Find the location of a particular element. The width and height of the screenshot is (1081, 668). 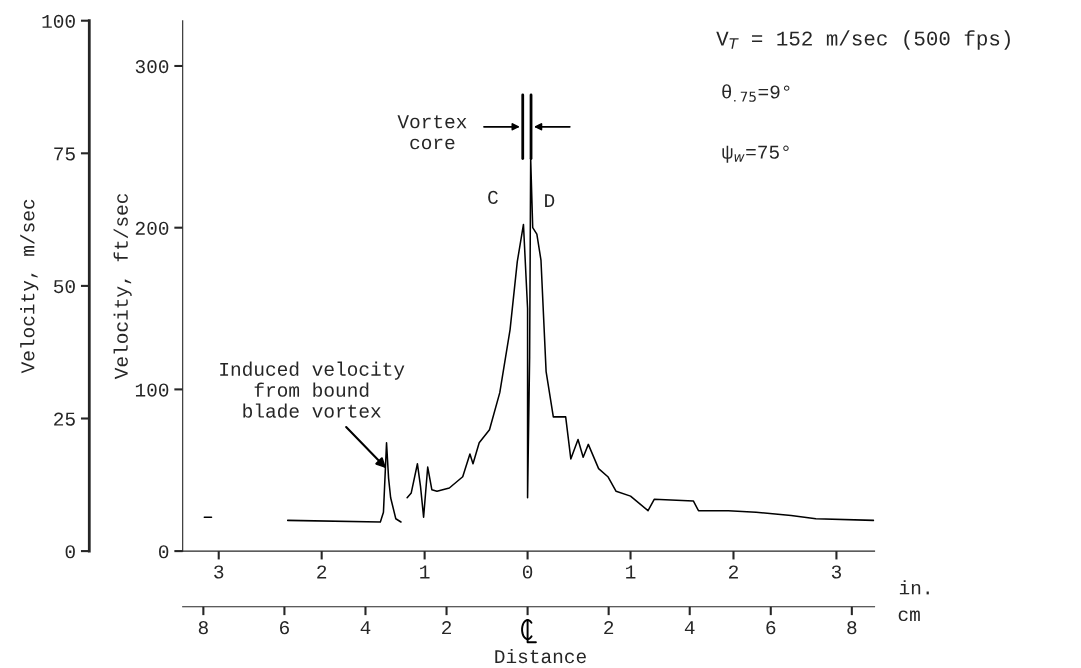

y2-tick-label: 0 is located at coordinates (70, 552).